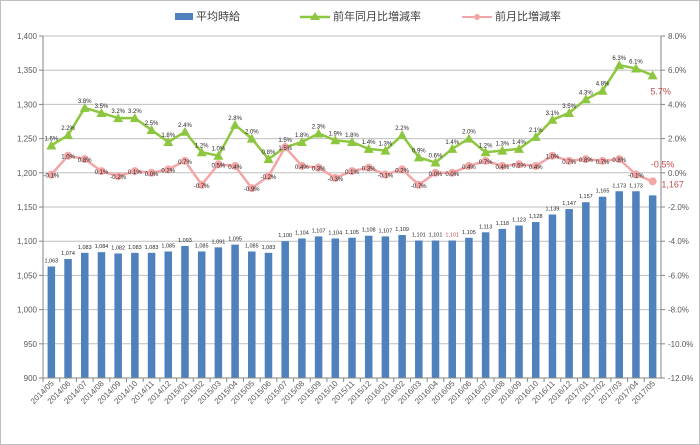 The height and width of the screenshot is (445, 700). What do you see at coordinates (553, 210) in the screenshot?
I see `bar-value-label: 1,139` at bounding box center [553, 210].